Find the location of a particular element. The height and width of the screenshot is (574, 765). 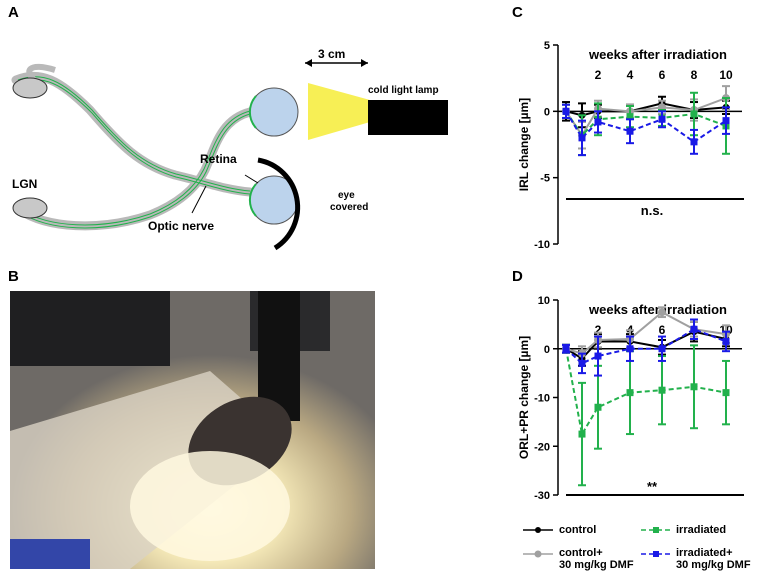

c1-series-0-line is located at coordinates (646, 345).